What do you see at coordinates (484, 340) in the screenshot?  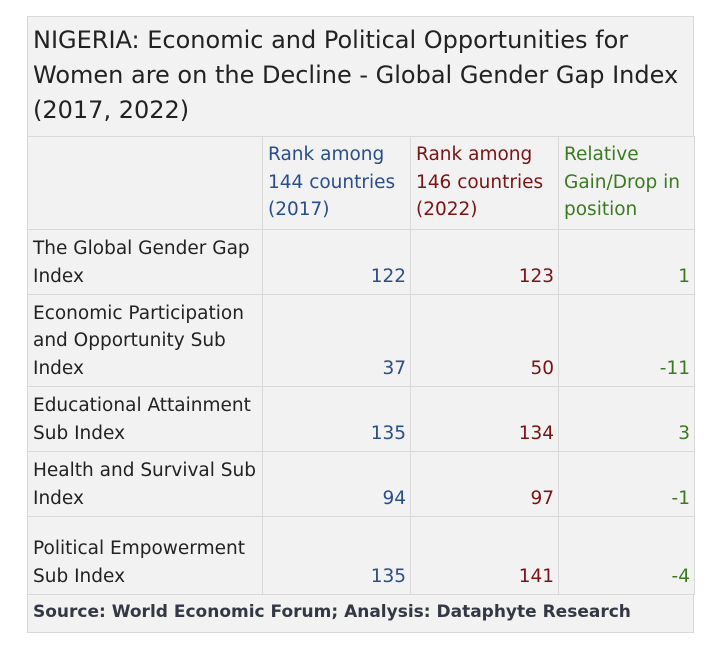 I see `cell-rank-2022: 50` at bounding box center [484, 340].